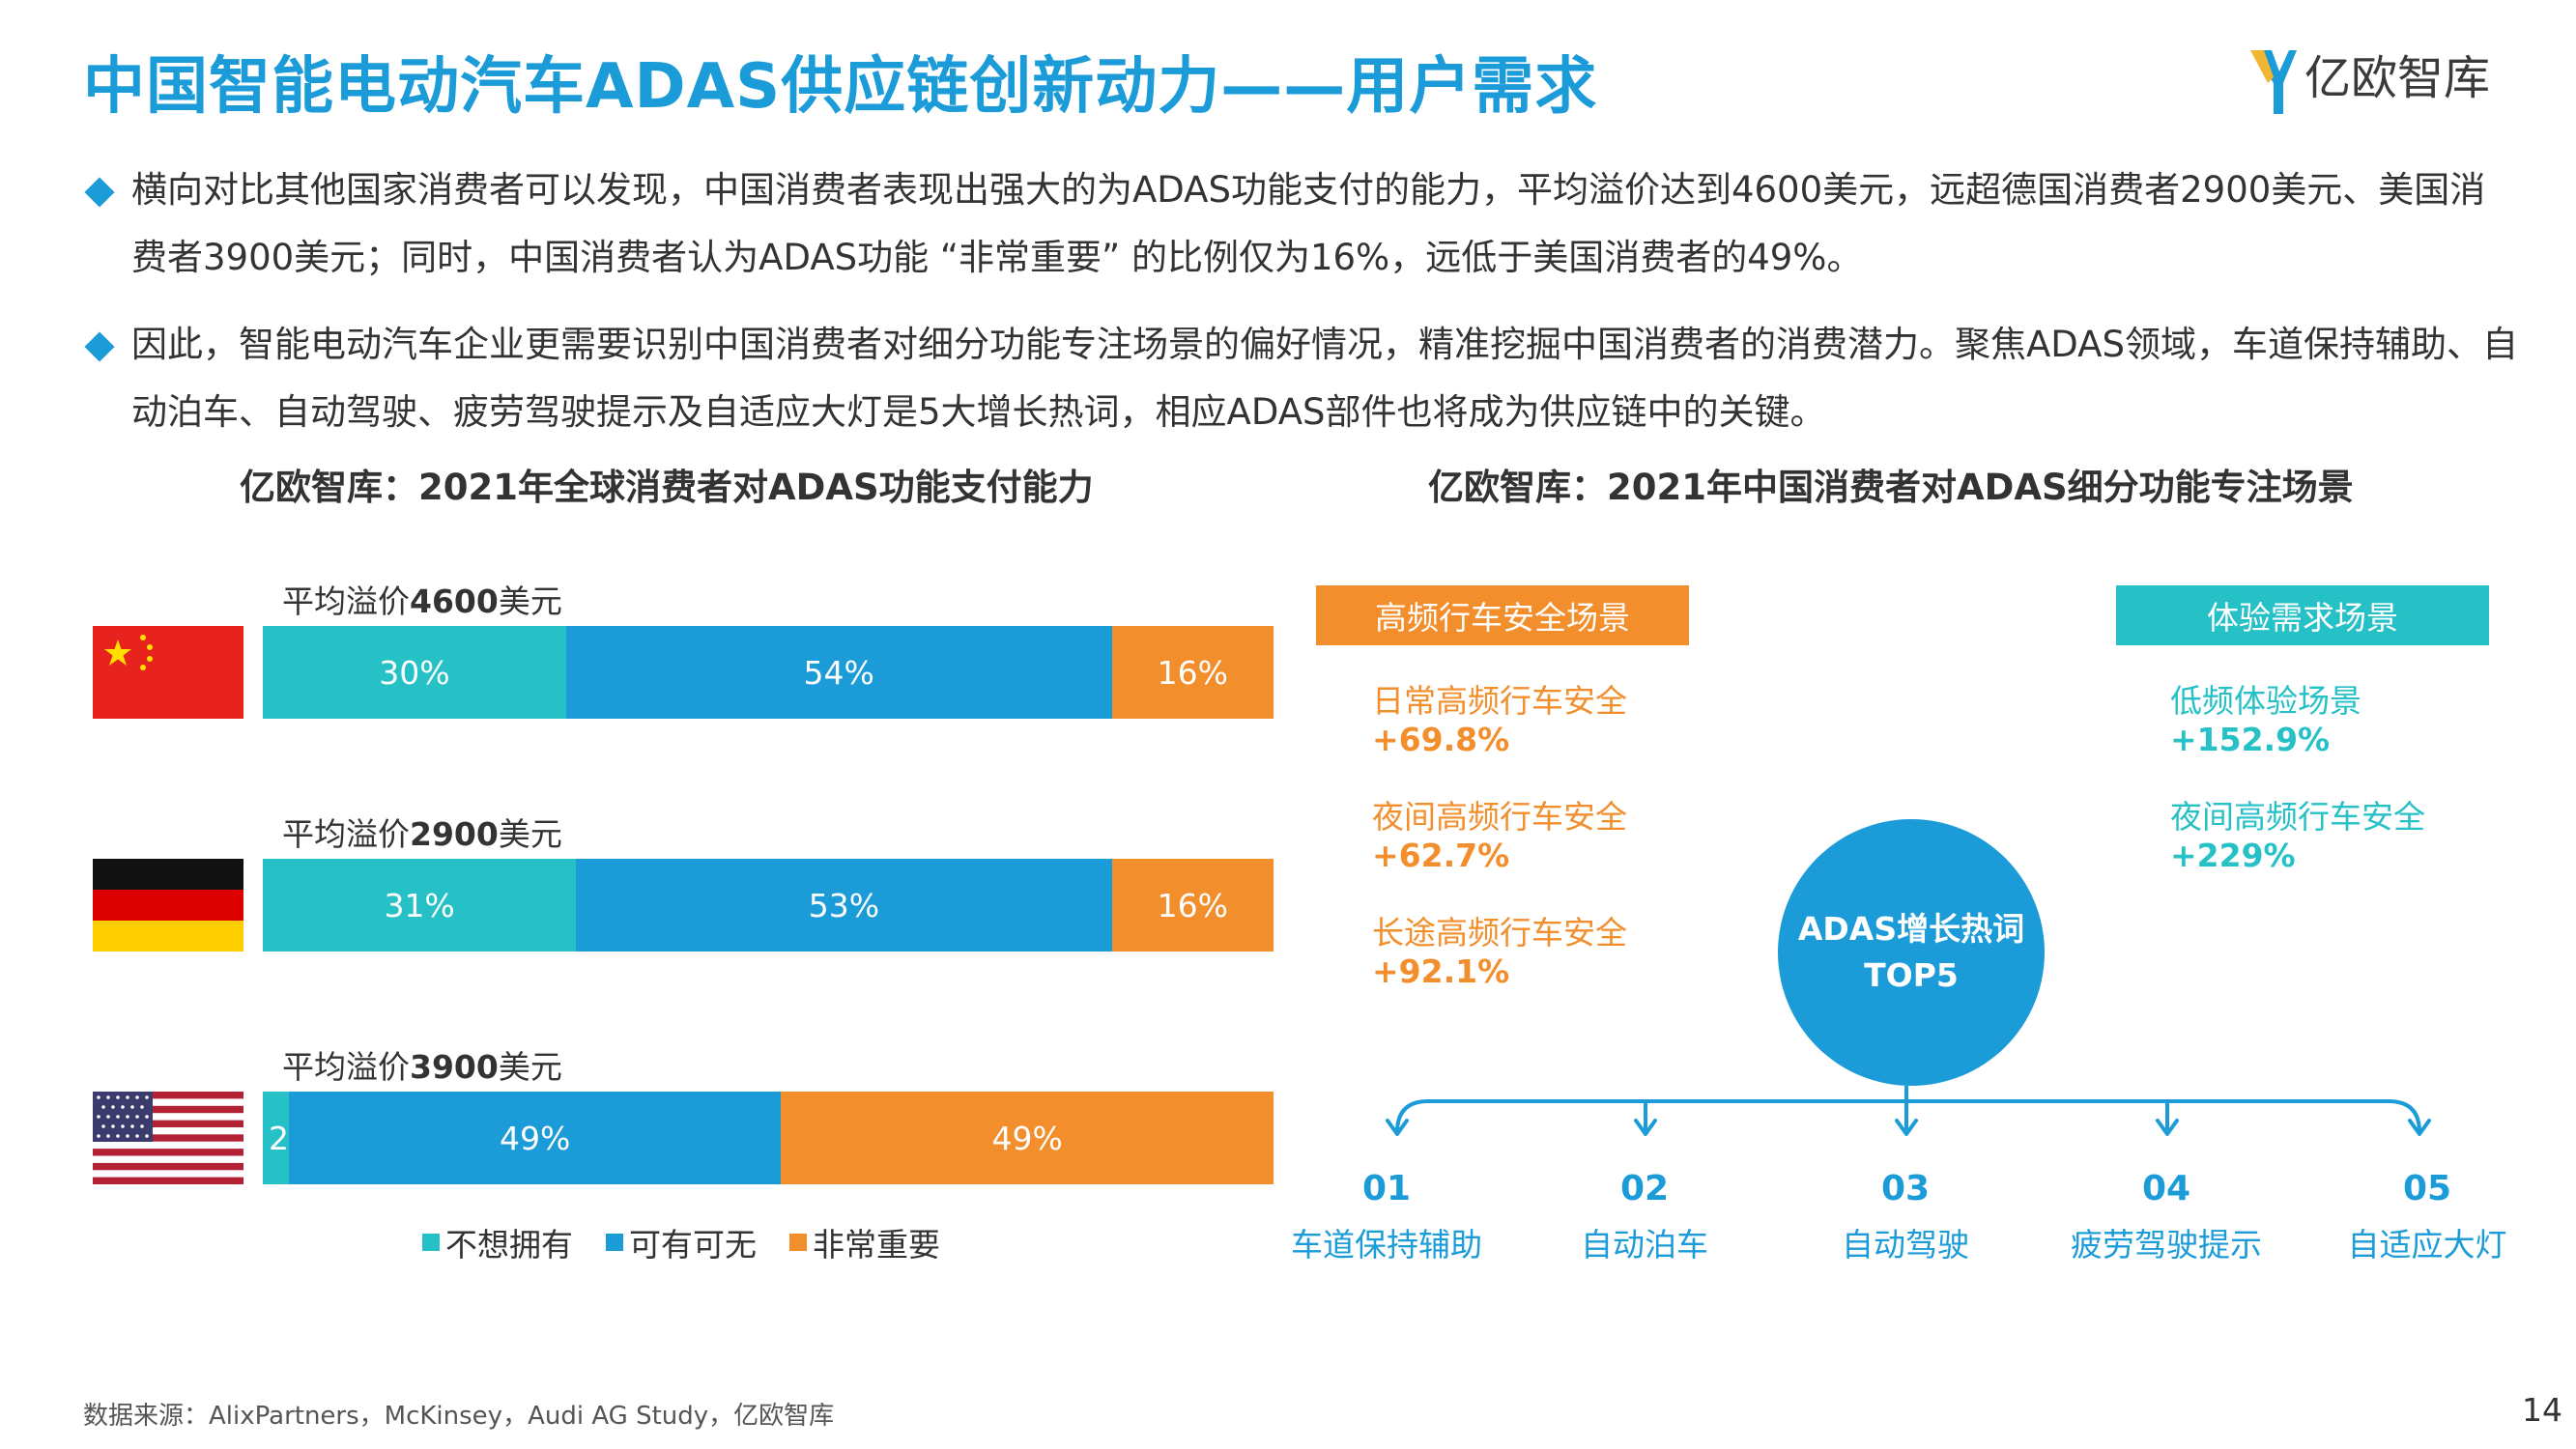 The width and height of the screenshot is (2576, 1449). What do you see at coordinates (1500, 933) in the screenshot?
I see `keyword-label: 长途高频行车安全` at bounding box center [1500, 933].